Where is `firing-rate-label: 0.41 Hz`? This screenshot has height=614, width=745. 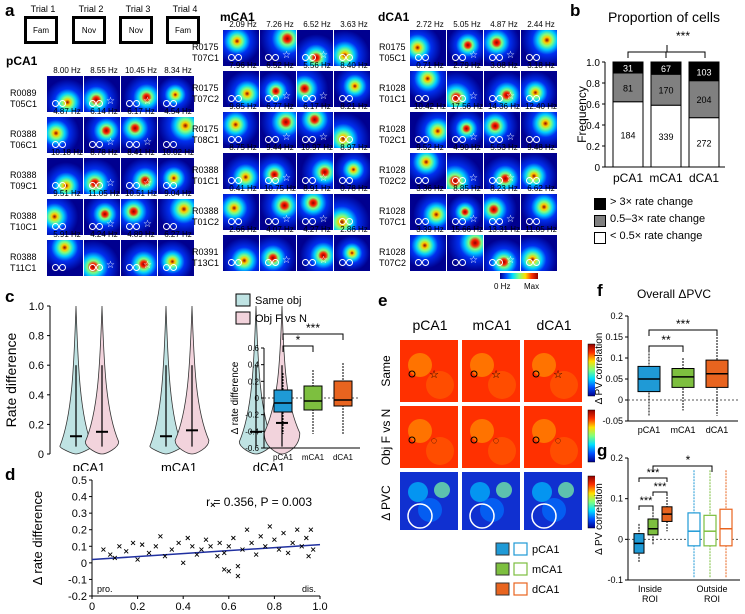 firing-rate-label: 0.41 Hz is located at coordinates (243, 188).